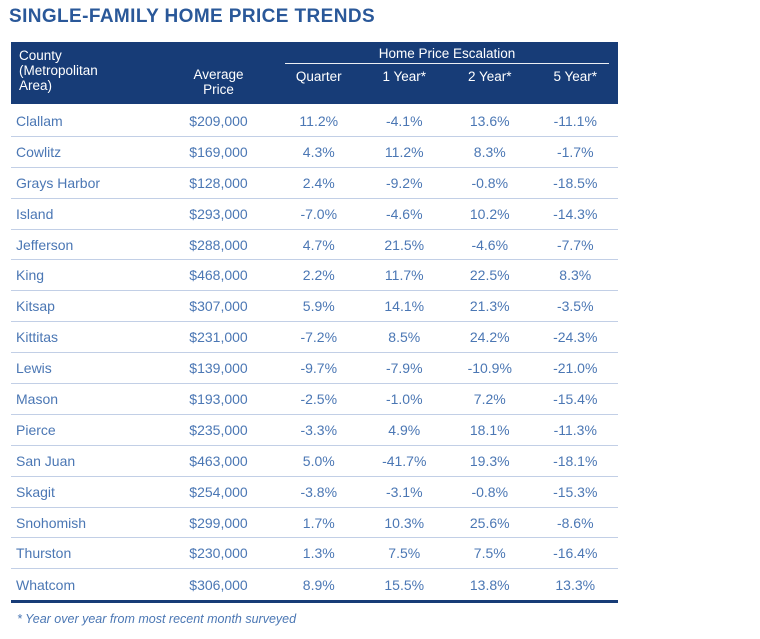 The width and height of the screenshot is (760, 639). What do you see at coordinates (36, 429) in the screenshot?
I see `county-cell: Pierce` at bounding box center [36, 429].